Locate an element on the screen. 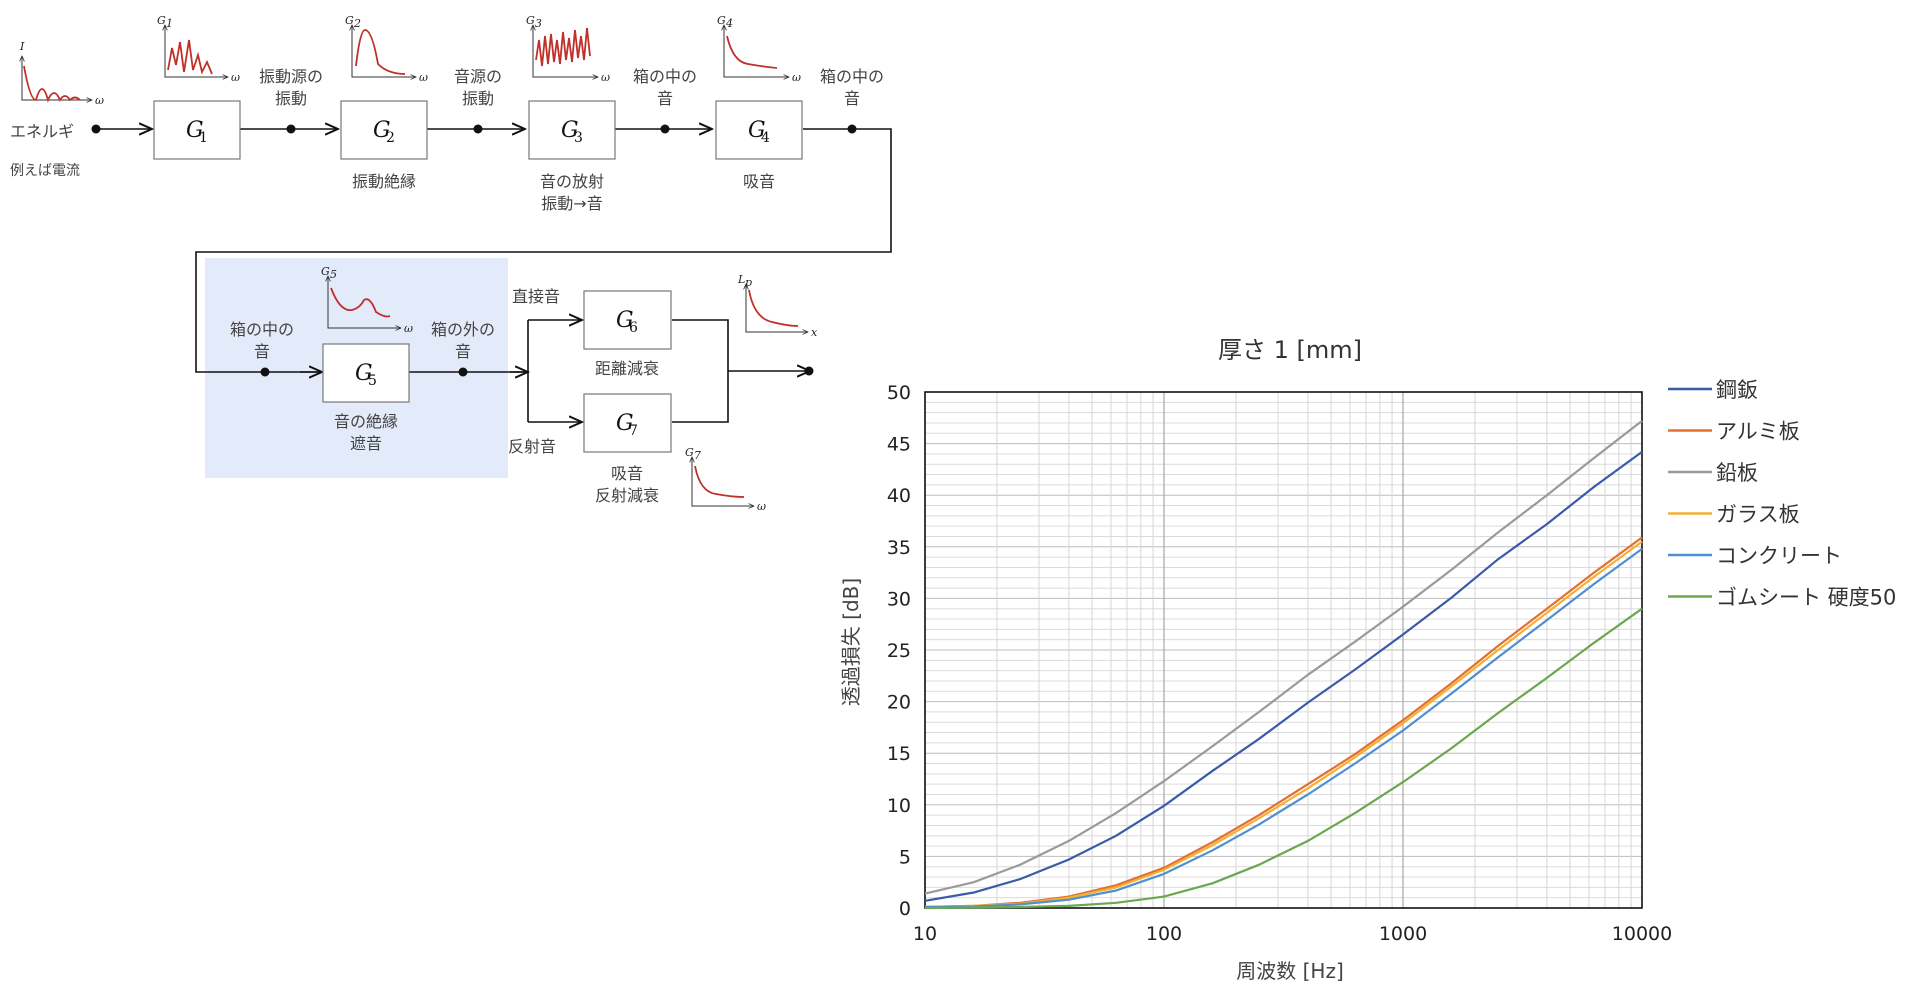 Image resolution: width=1920 pixels, height=993 pixels. block-g3: G 3 is located at coordinates (572, 130).